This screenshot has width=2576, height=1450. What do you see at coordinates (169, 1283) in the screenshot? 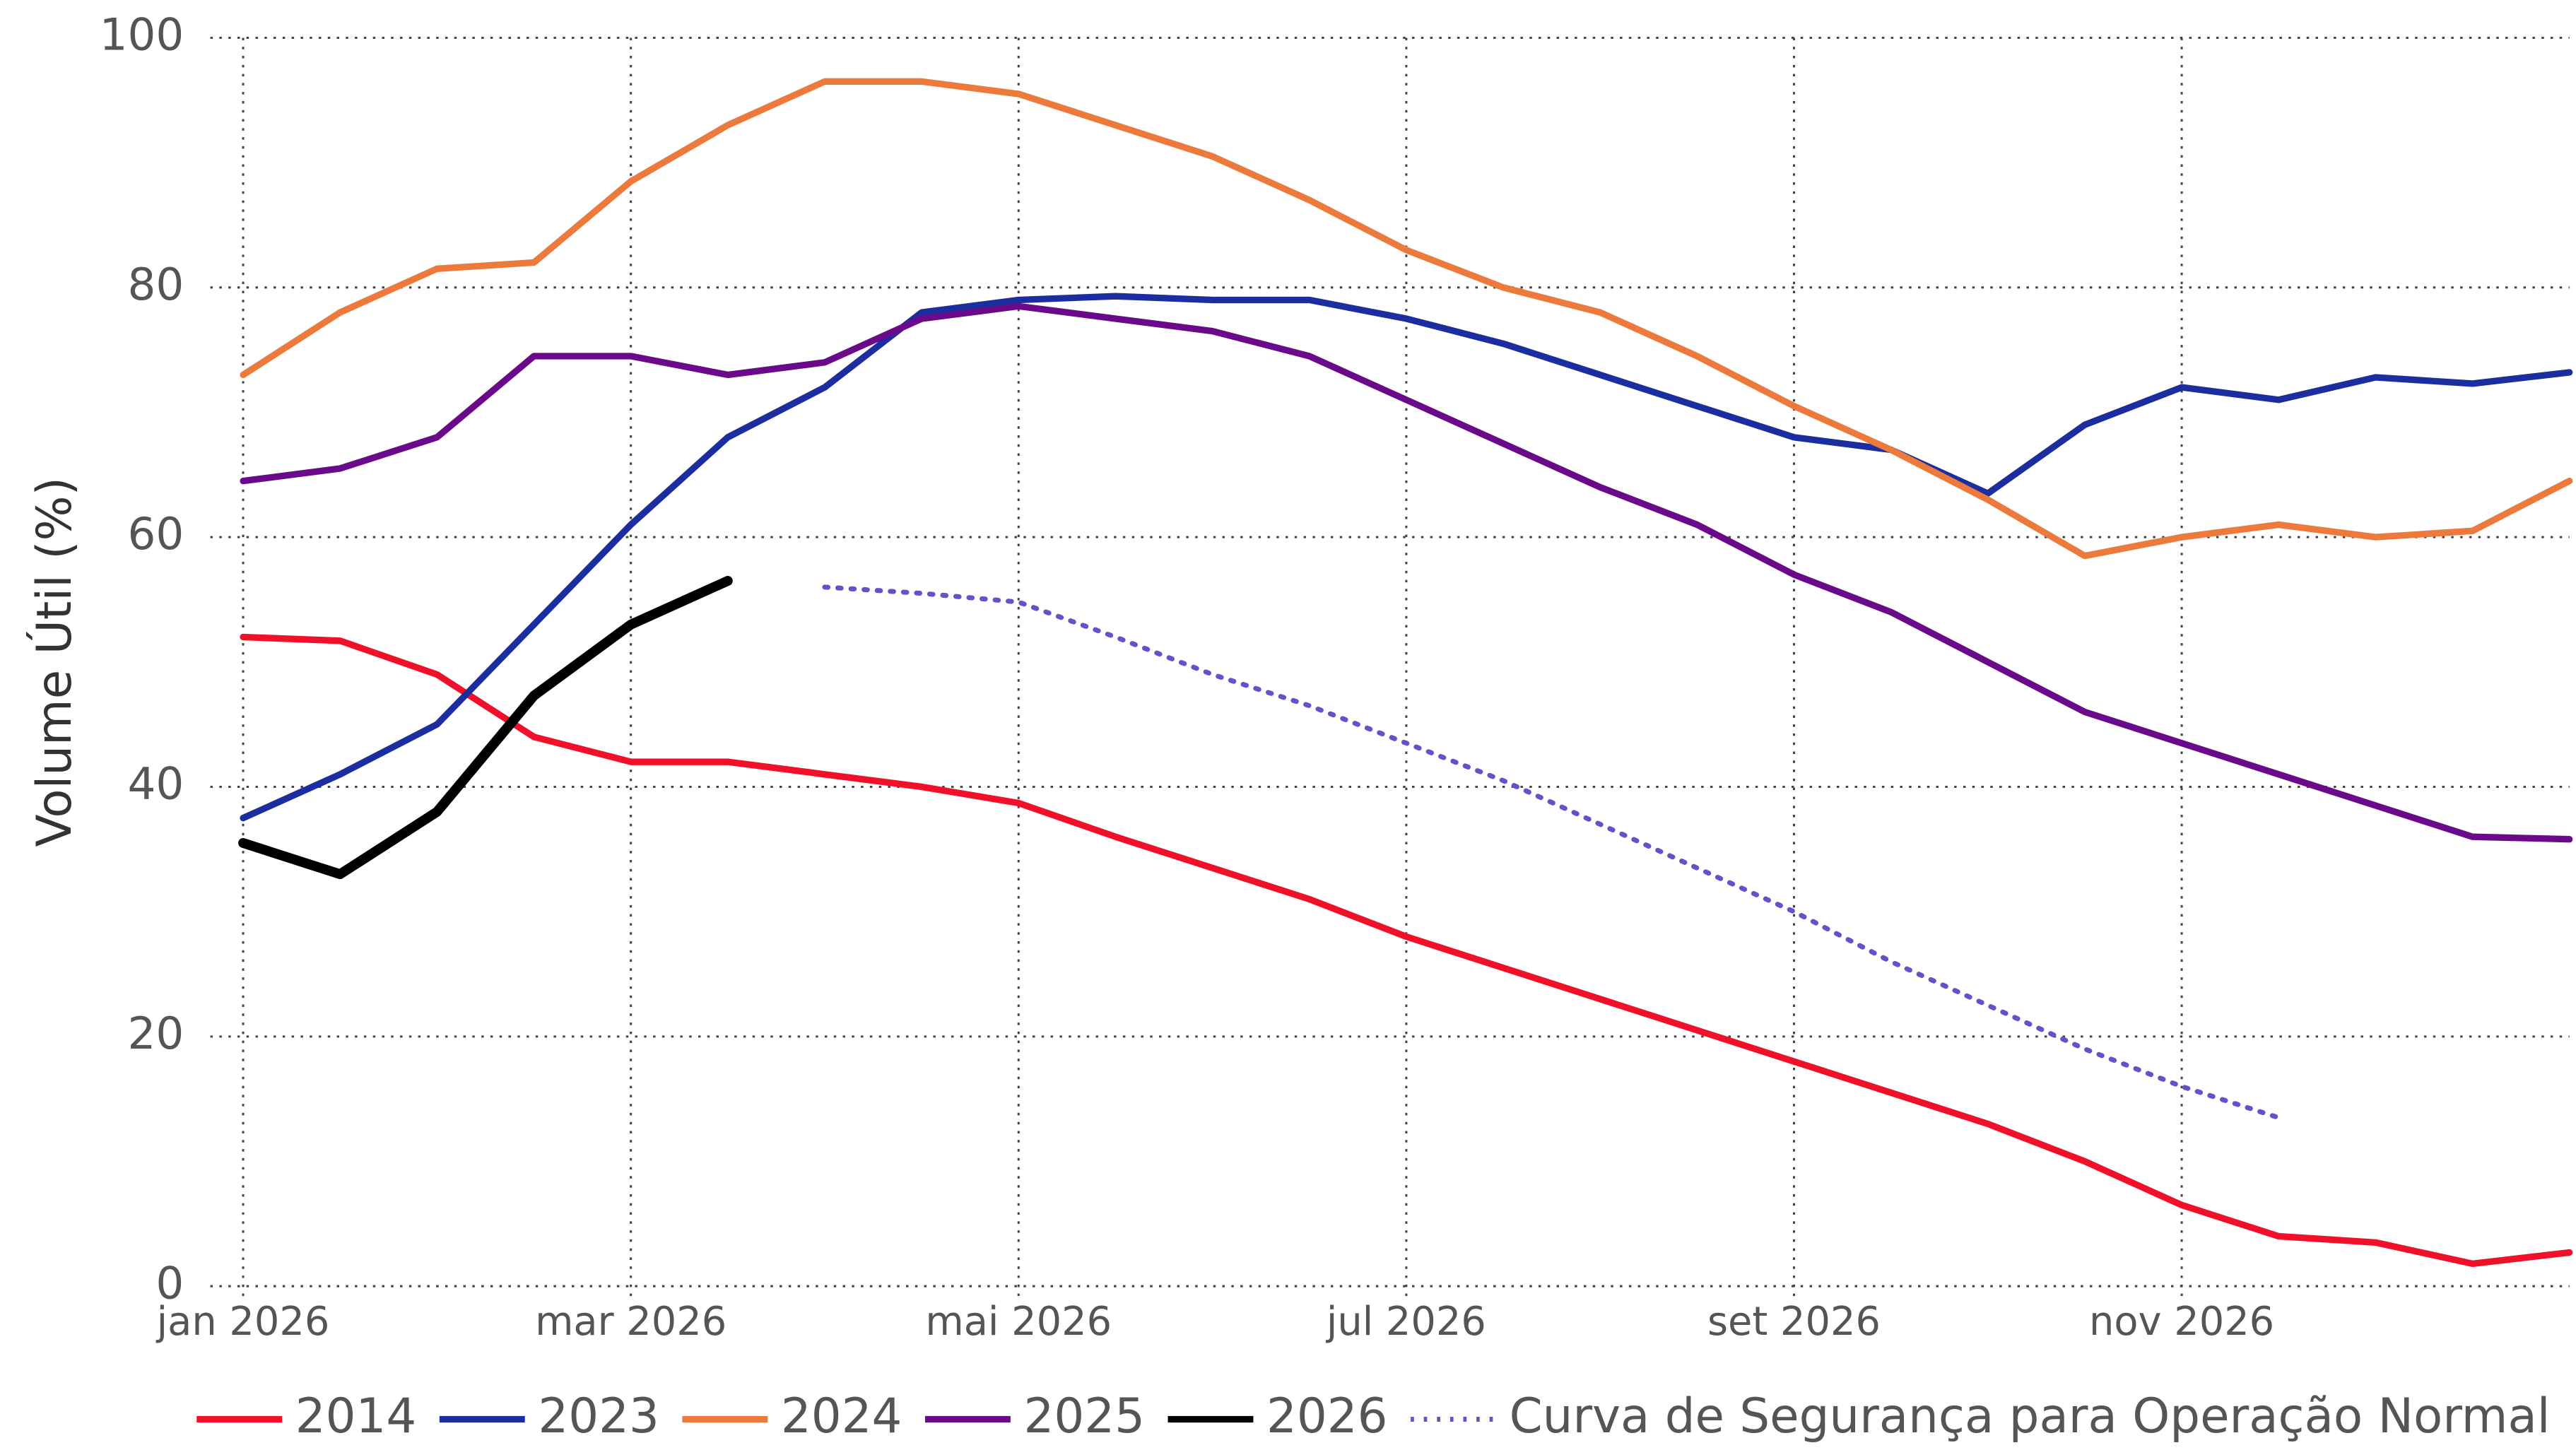
I see `y-tick-label: 0` at bounding box center [169, 1283].